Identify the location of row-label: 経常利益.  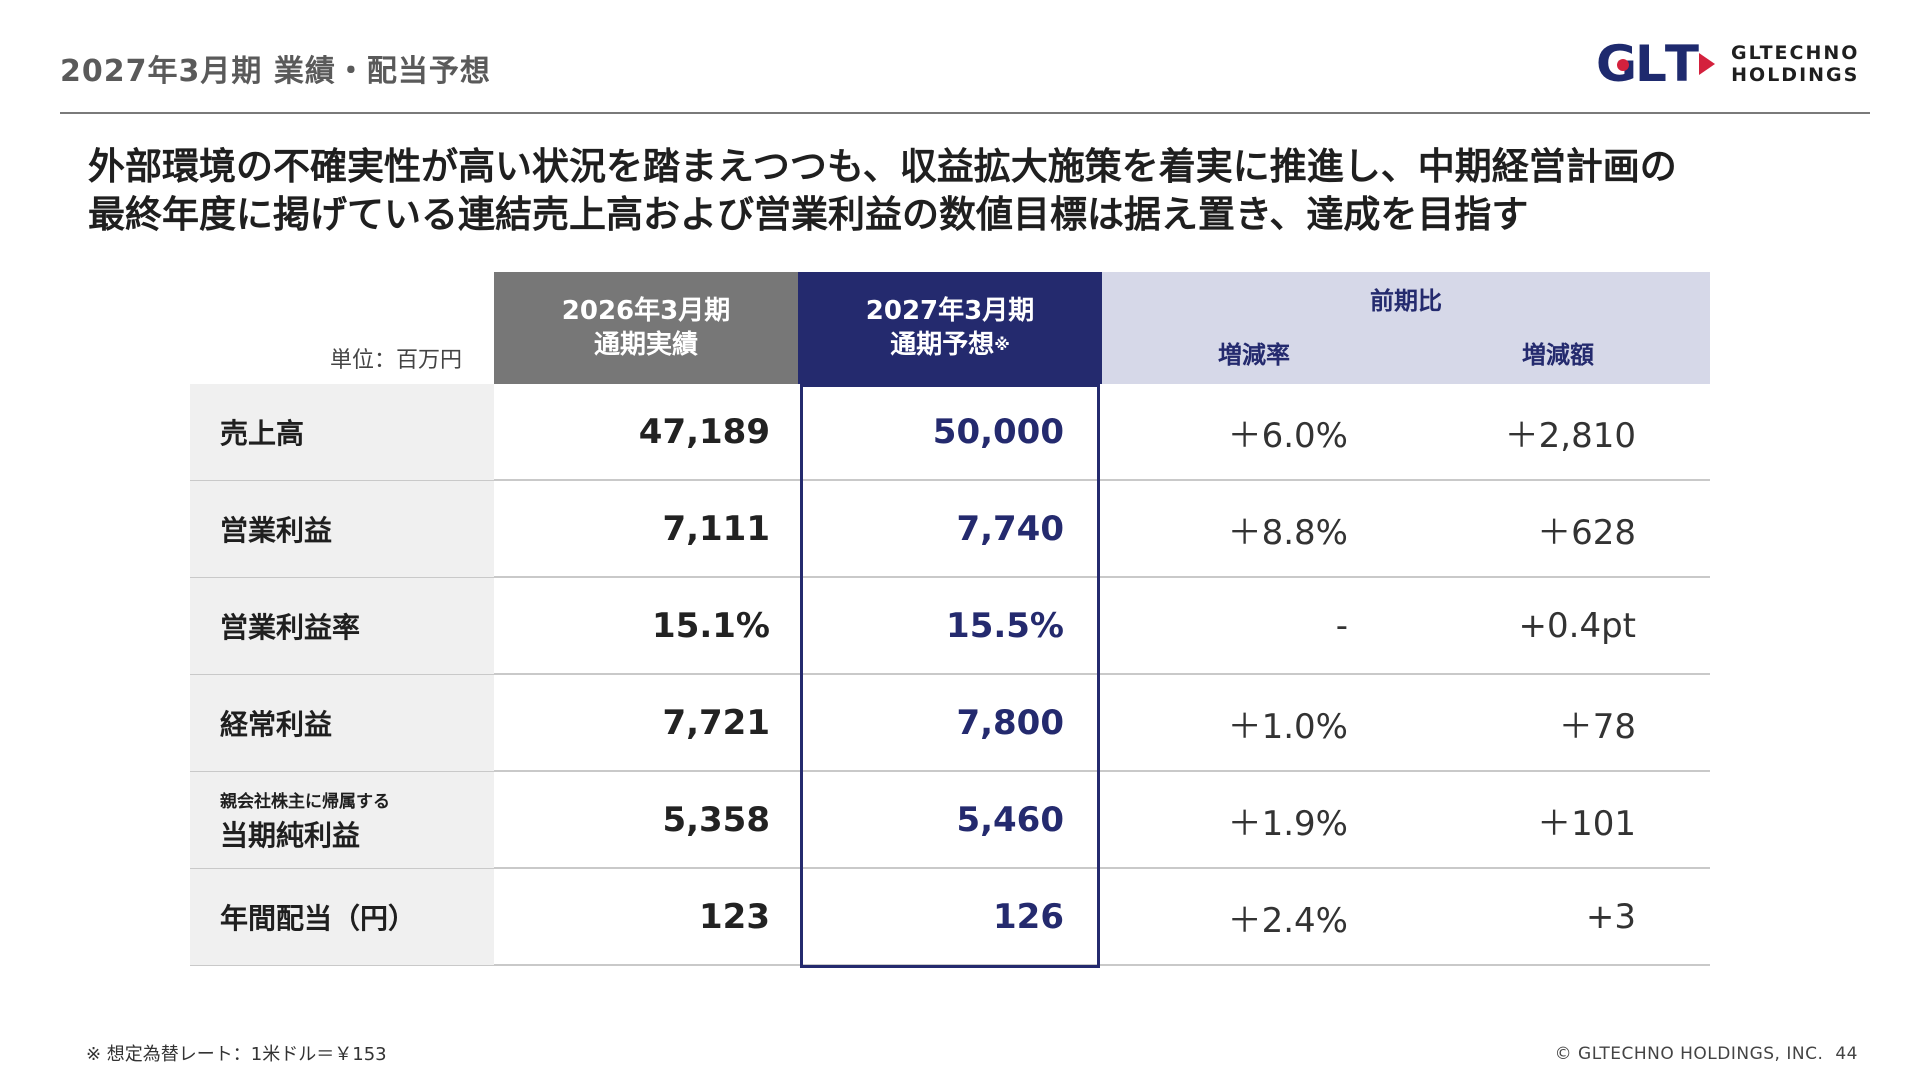
(276, 724).